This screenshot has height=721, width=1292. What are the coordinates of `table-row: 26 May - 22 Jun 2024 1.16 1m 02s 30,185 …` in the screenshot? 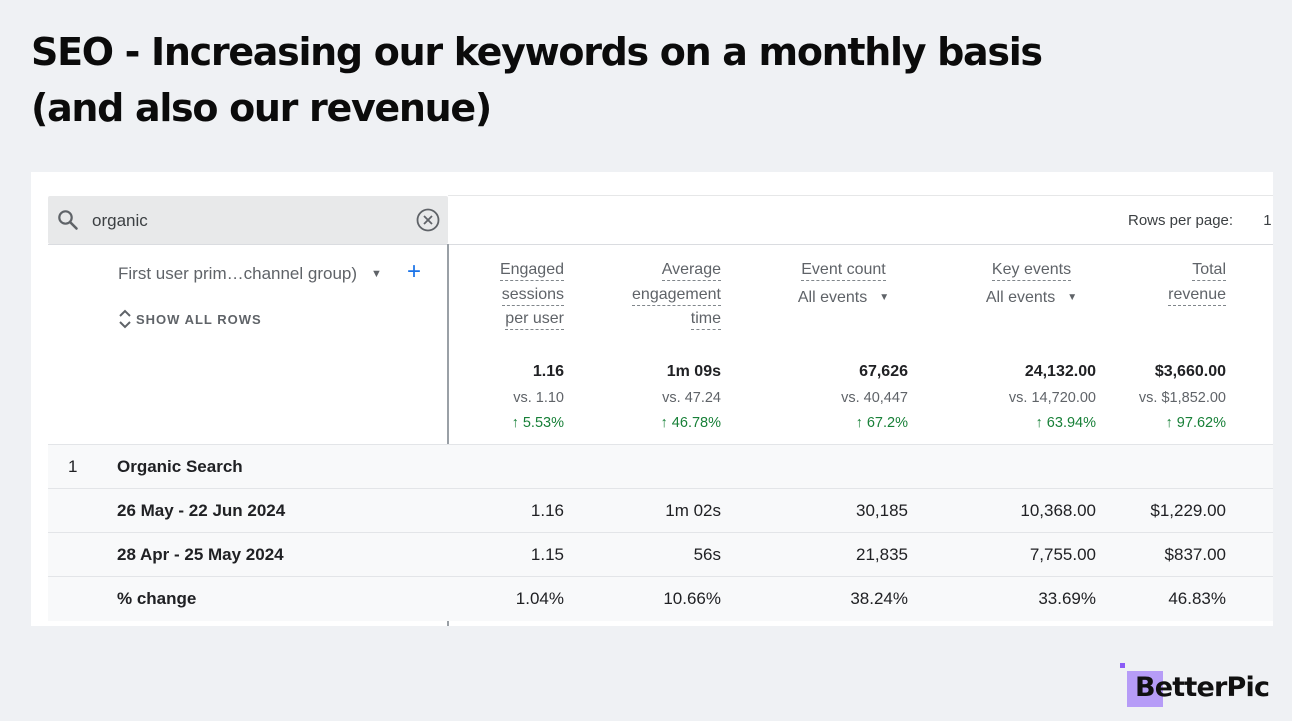 It's located at (660, 510).